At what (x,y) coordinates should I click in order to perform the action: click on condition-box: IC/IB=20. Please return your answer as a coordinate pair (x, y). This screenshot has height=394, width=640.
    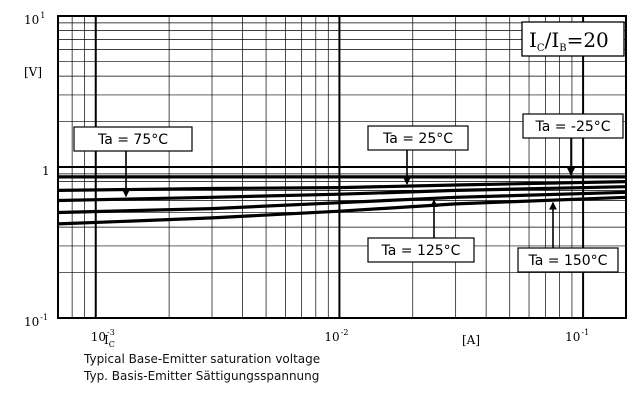
    Looking at the image, I should click on (573, 39).